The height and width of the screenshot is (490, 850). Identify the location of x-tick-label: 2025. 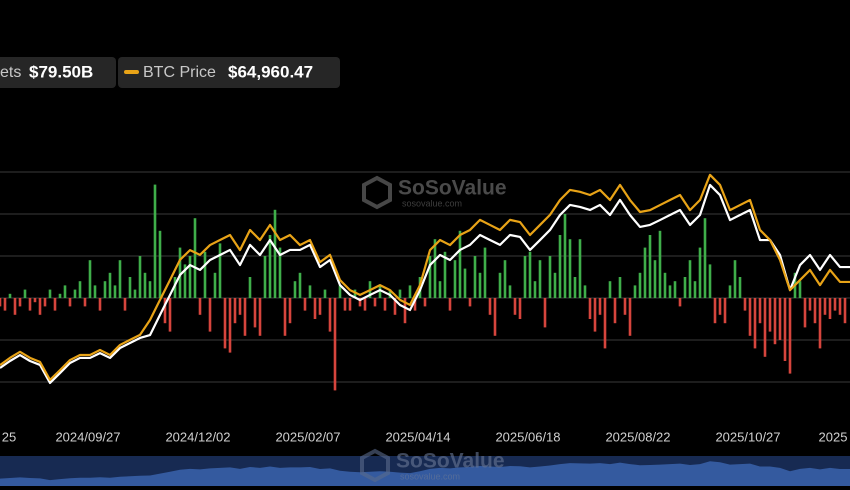
(833, 436).